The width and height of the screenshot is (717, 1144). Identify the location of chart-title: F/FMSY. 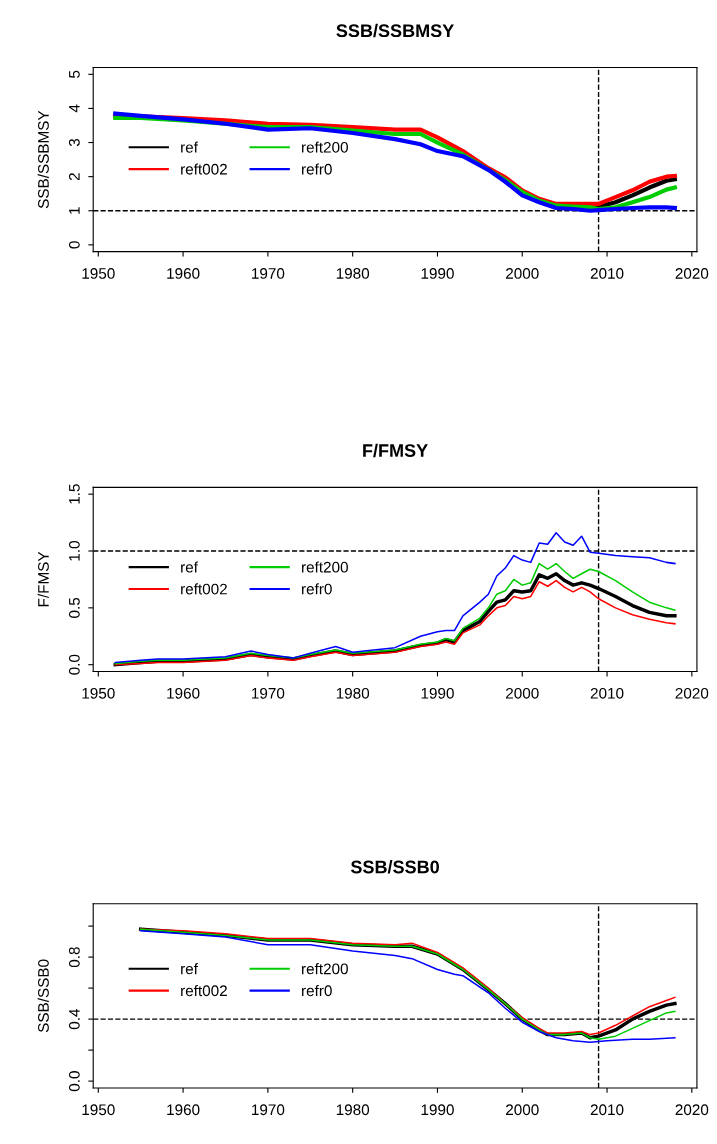
(395, 450).